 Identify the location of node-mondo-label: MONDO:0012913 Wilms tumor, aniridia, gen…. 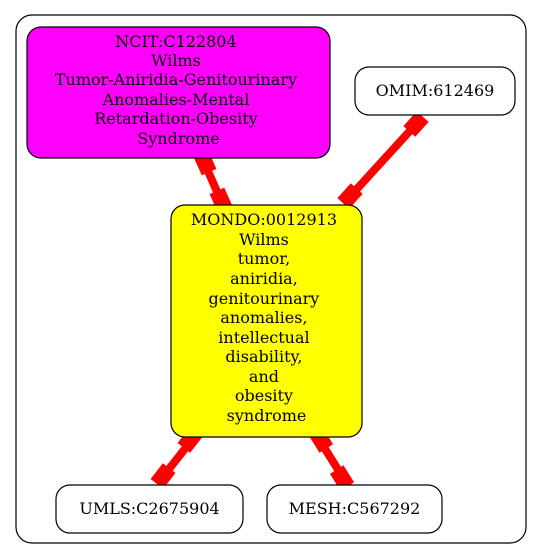
(266, 317).